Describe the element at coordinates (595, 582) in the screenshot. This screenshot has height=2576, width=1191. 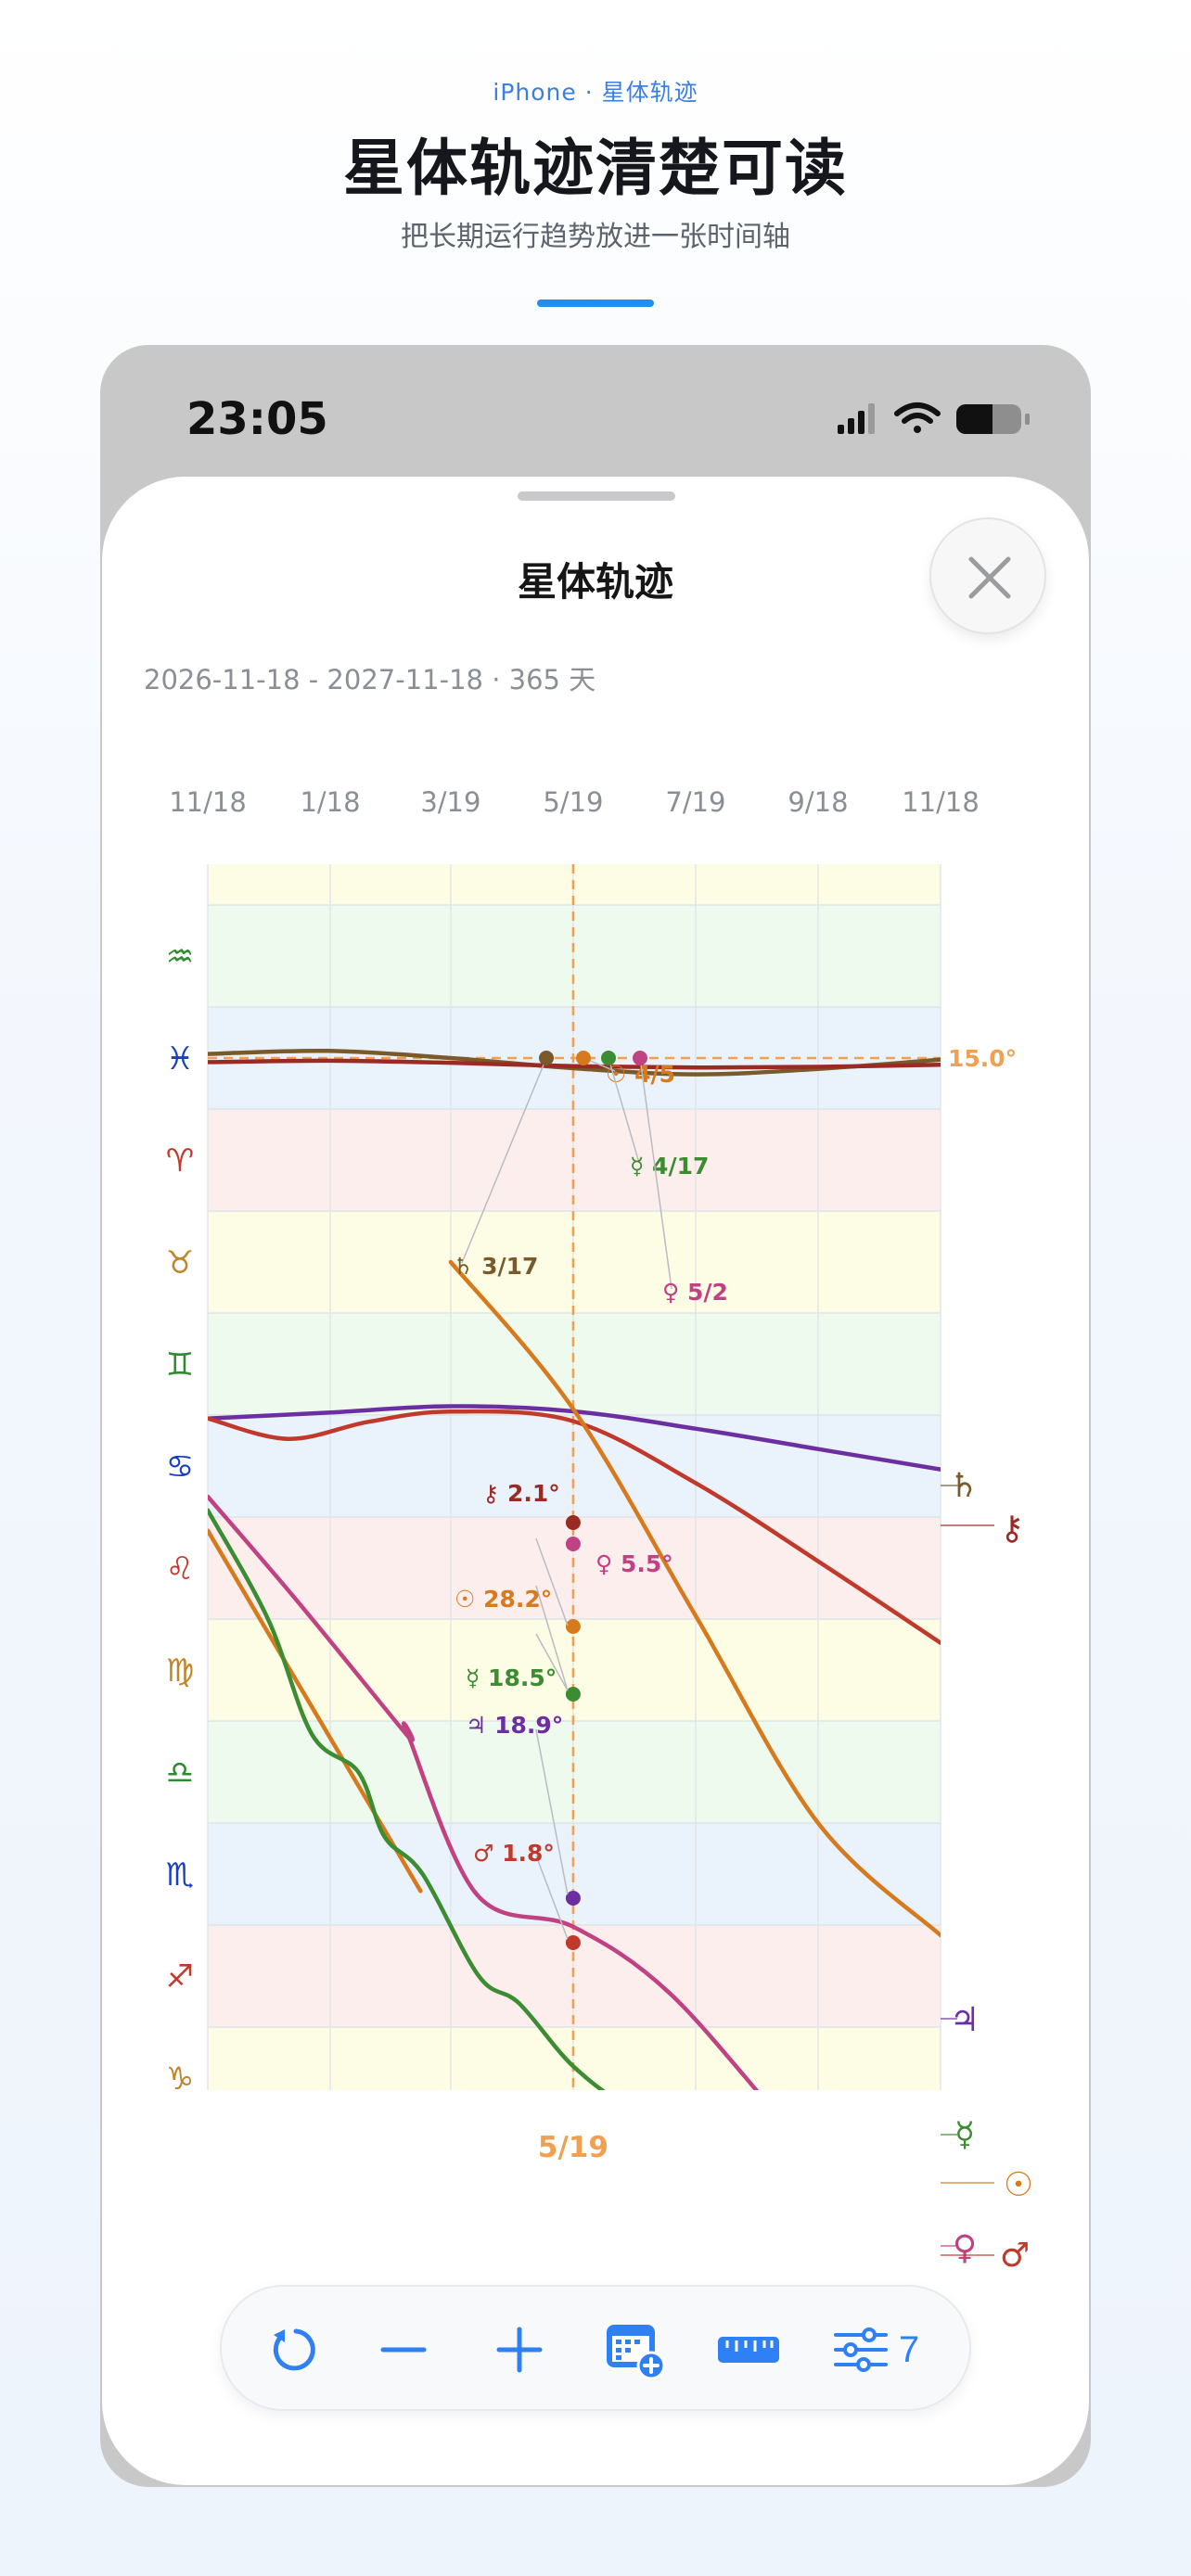
I see `sheet-title: 星体轨迹` at that location.